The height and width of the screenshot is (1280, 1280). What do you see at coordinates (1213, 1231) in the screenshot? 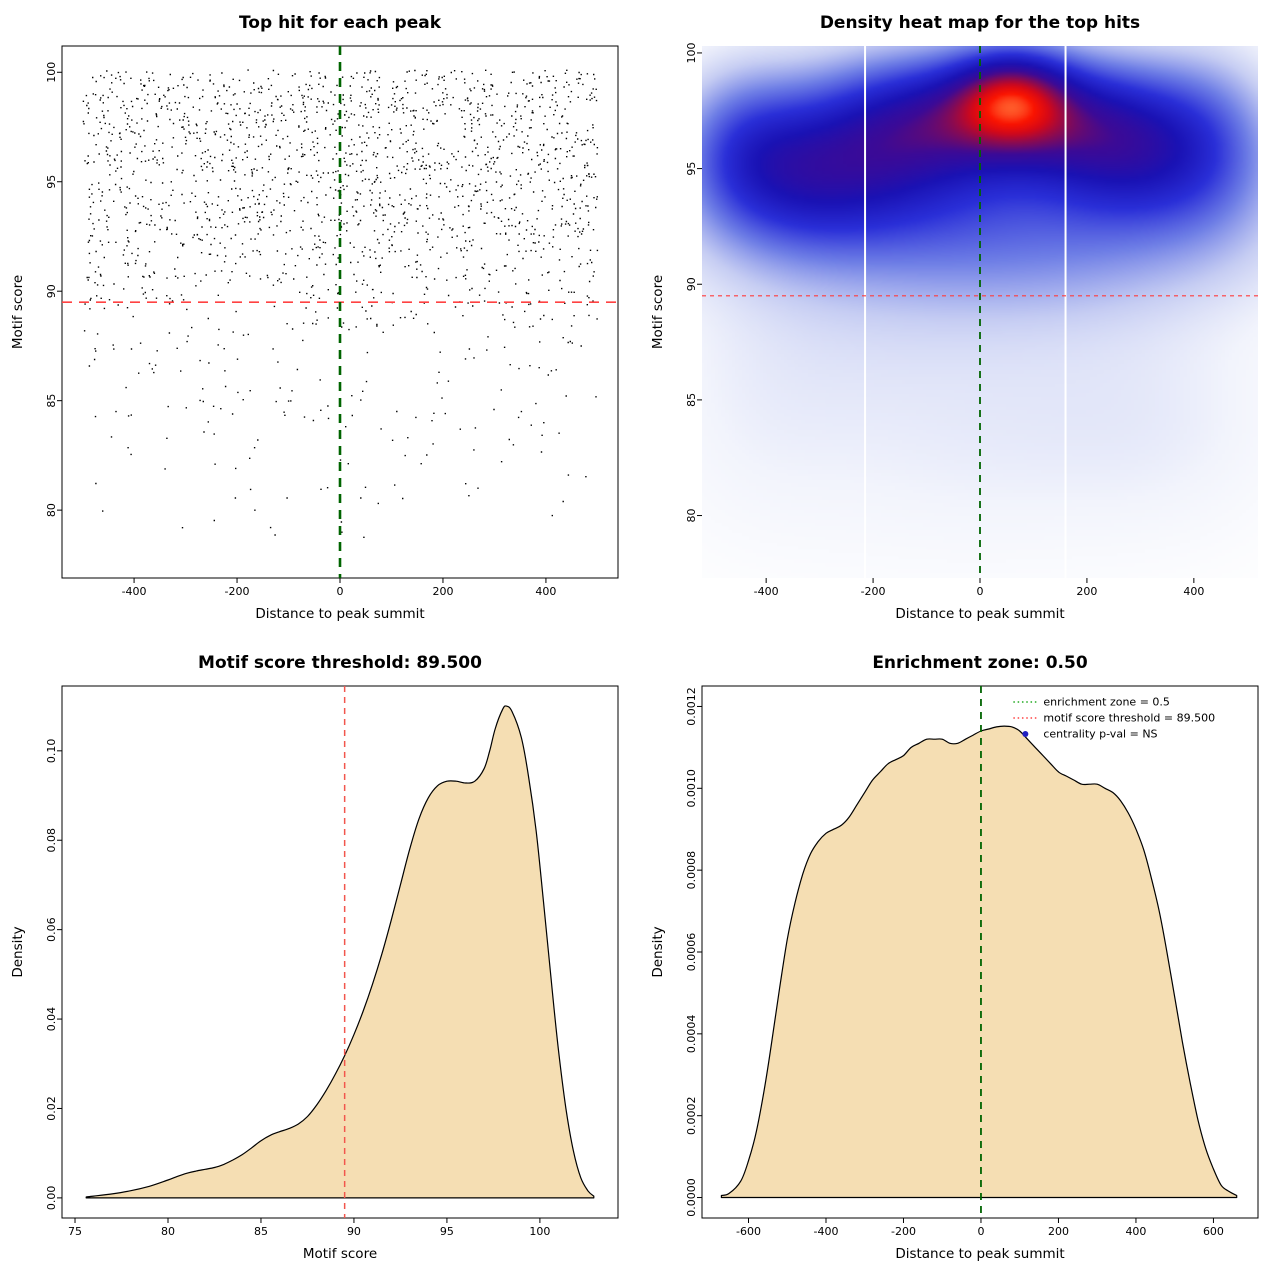
I see `x-tick-label: 600` at bounding box center [1213, 1231].